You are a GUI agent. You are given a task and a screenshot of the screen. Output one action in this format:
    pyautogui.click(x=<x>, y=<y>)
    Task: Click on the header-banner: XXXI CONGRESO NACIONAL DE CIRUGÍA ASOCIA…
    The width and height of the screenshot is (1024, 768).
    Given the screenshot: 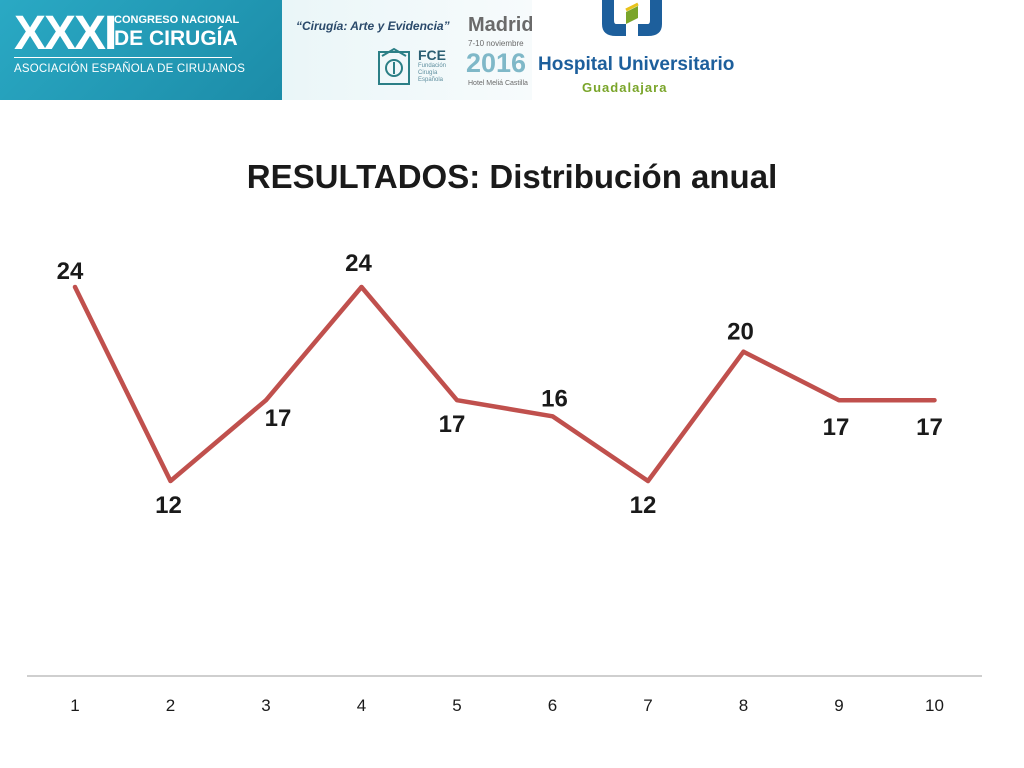 What is the action you would take?
    pyautogui.click(x=512, y=50)
    